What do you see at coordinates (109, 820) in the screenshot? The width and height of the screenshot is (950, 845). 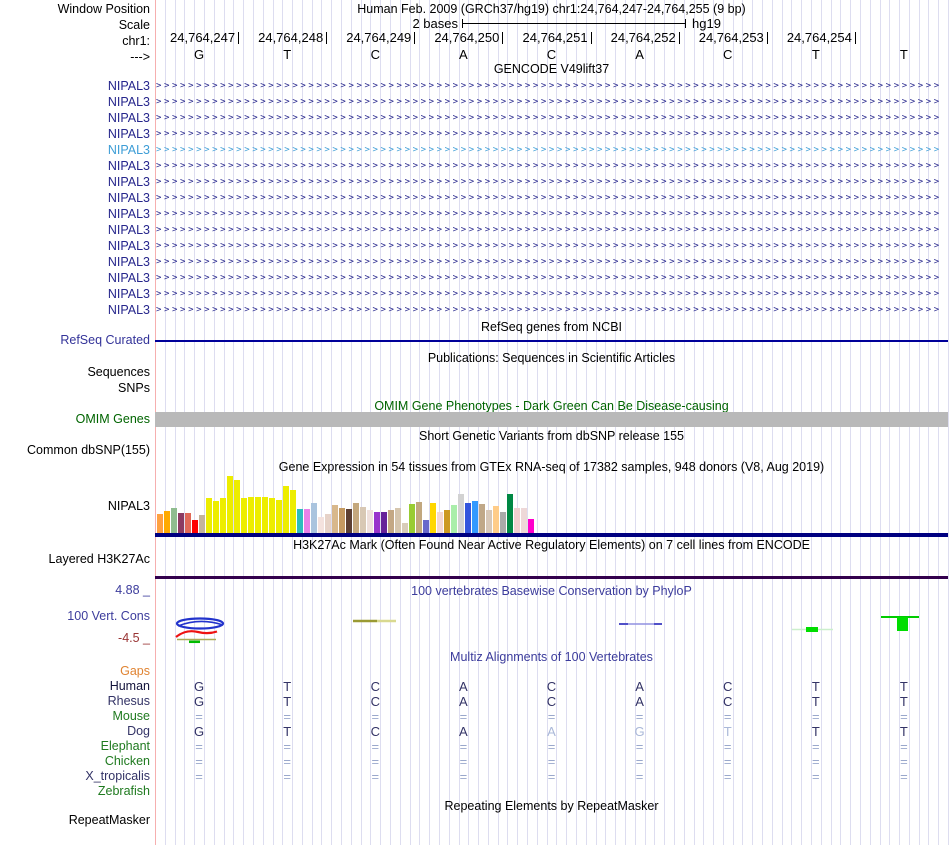 I see `repeatmasker-label: RepeatMasker` at bounding box center [109, 820].